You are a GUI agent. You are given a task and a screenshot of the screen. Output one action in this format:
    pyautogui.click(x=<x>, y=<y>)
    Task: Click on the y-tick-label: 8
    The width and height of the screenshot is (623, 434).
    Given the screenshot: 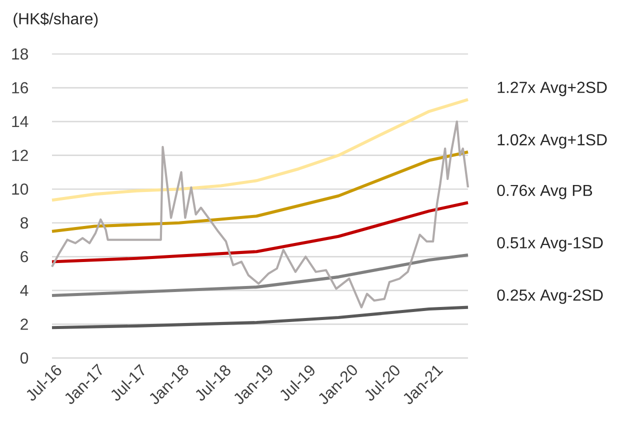 What is the action you would take?
    pyautogui.click(x=24, y=223)
    